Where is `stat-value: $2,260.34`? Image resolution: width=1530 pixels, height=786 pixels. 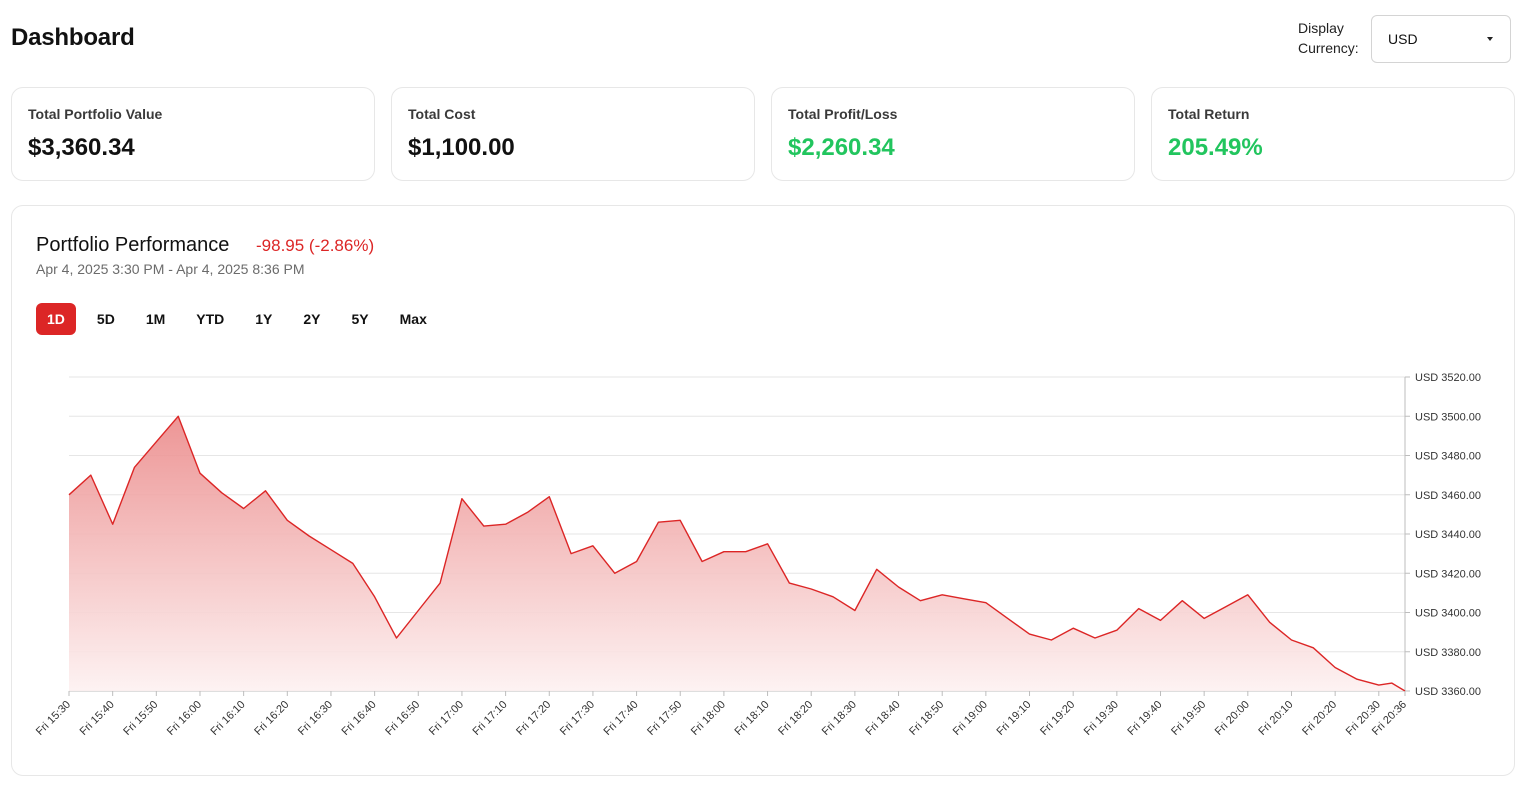
stat-value: $2,260.34 is located at coordinates (841, 147).